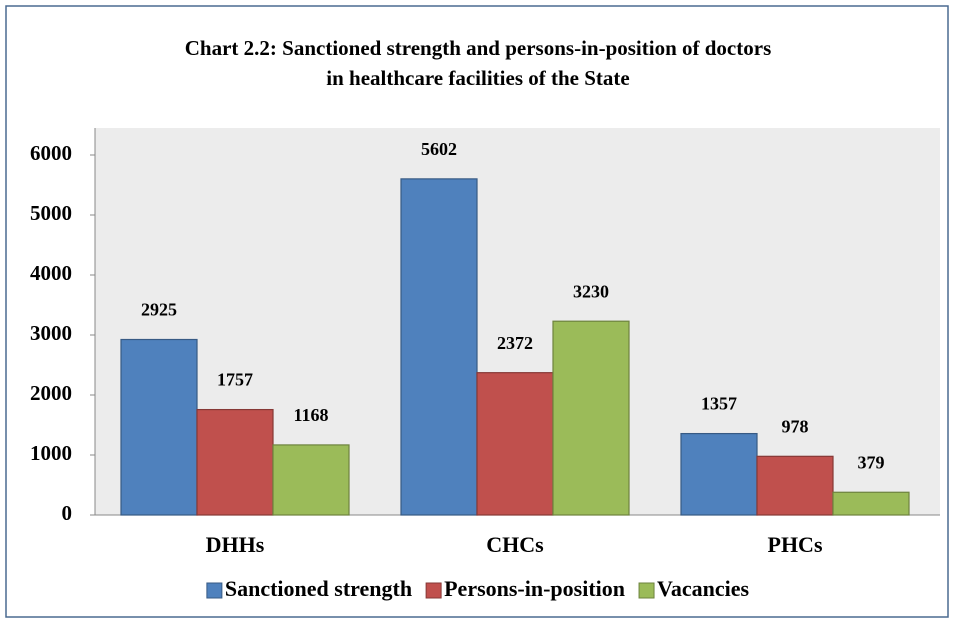  What do you see at coordinates (51, 273) in the screenshot?
I see `y-tick-label: 4000` at bounding box center [51, 273].